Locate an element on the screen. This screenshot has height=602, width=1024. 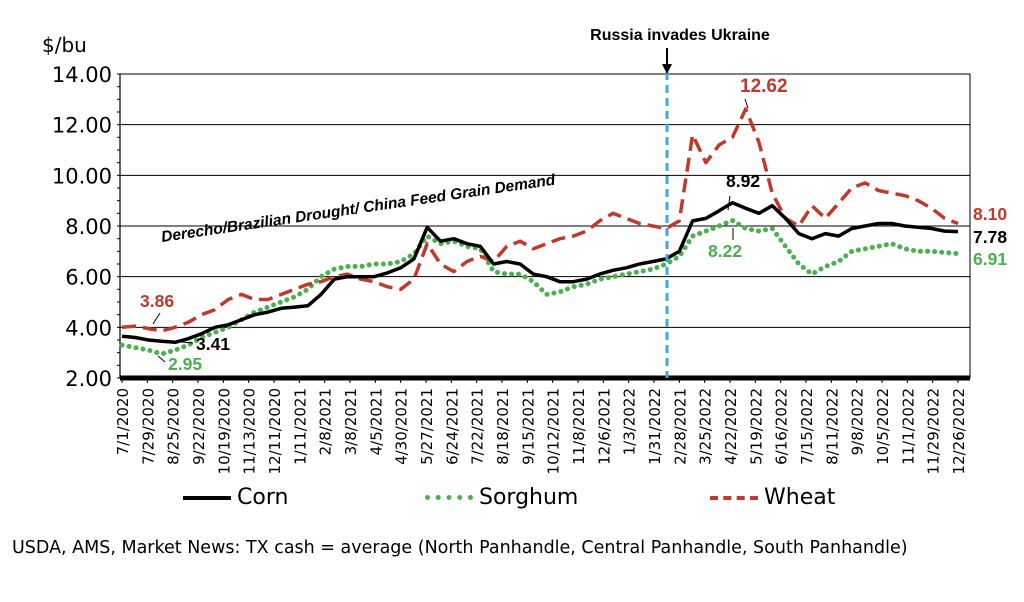
point-label: 8.92 is located at coordinates (743, 181).